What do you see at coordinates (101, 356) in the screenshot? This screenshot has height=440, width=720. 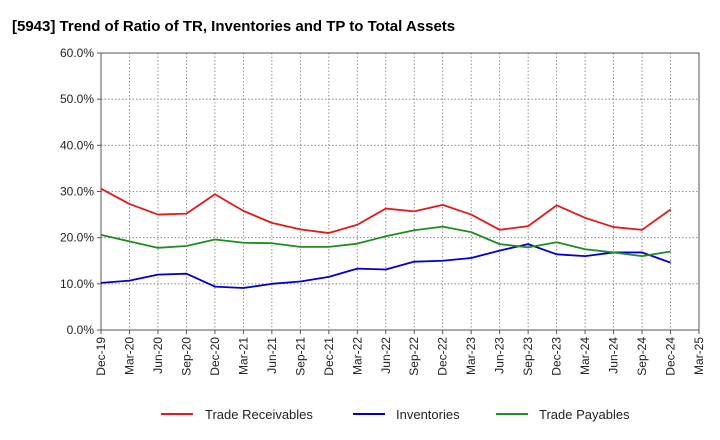 I see `x-tick-label: Dec-19` at bounding box center [101, 356].